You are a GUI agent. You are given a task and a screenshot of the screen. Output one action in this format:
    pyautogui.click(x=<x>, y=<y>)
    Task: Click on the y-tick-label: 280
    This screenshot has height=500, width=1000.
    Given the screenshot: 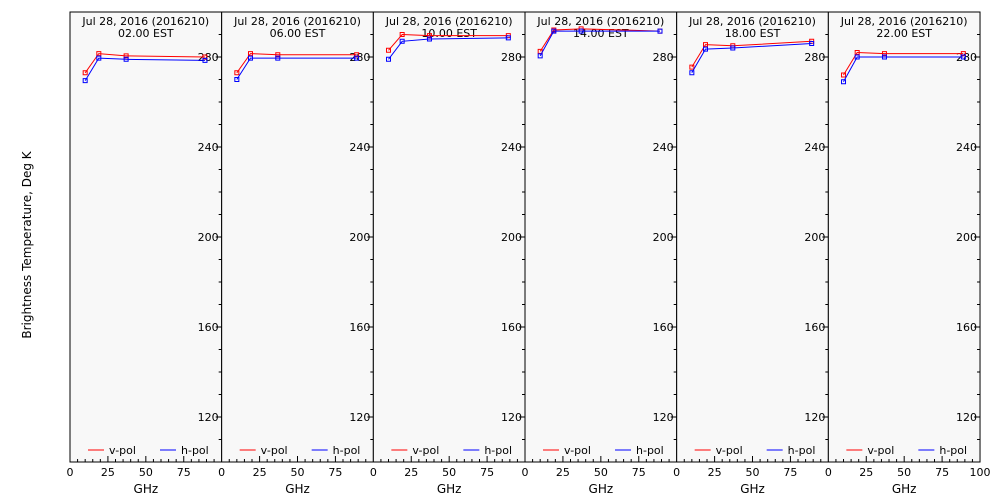 What is the action you would take?
    pyautogui.click(x=359, y=57)
    